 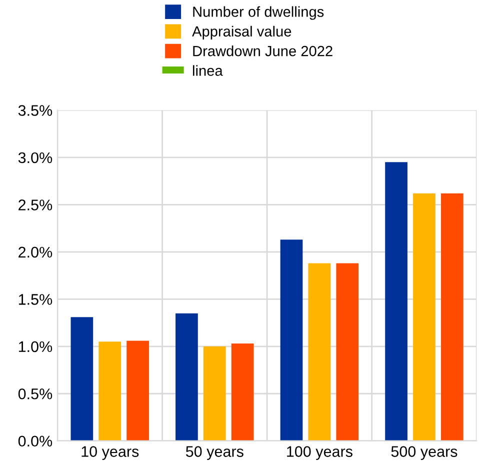 What do you see at coordinates (35, 110) in the screenshot?
I see `y-tick-label: 3.5%` at bounding box center [35, 110].